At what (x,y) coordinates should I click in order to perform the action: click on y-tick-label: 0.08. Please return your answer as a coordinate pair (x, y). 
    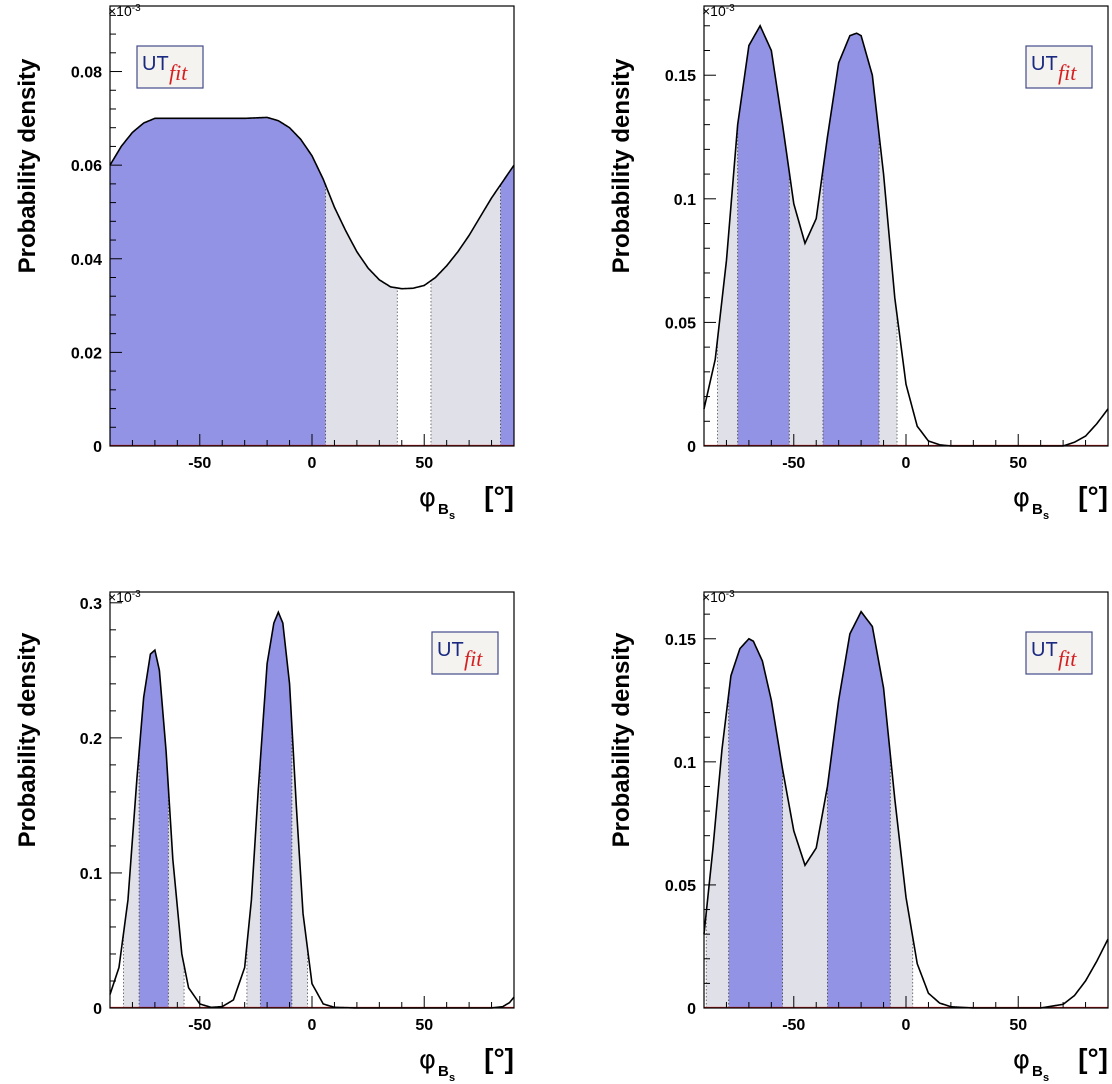
    Looking at the image, I should click on (86, 73).